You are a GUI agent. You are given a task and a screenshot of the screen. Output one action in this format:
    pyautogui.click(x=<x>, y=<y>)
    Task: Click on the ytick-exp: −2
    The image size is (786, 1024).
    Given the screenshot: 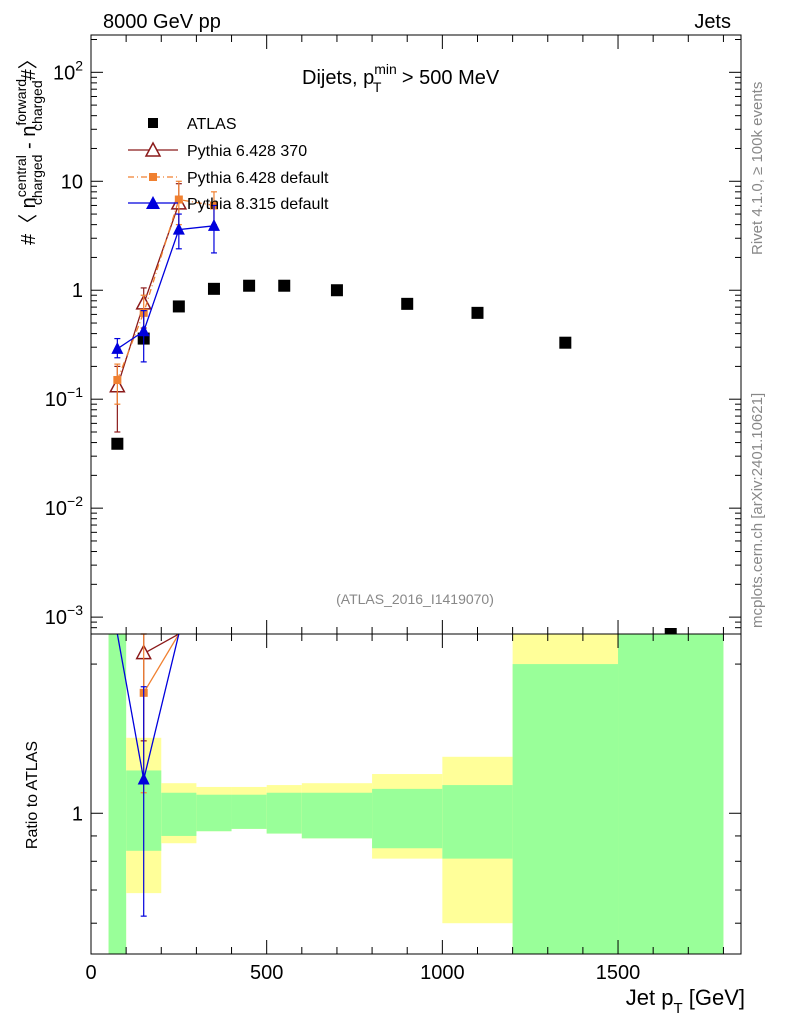 What is the action you would take?
    pyautogui.click(x=75, y=501)
    